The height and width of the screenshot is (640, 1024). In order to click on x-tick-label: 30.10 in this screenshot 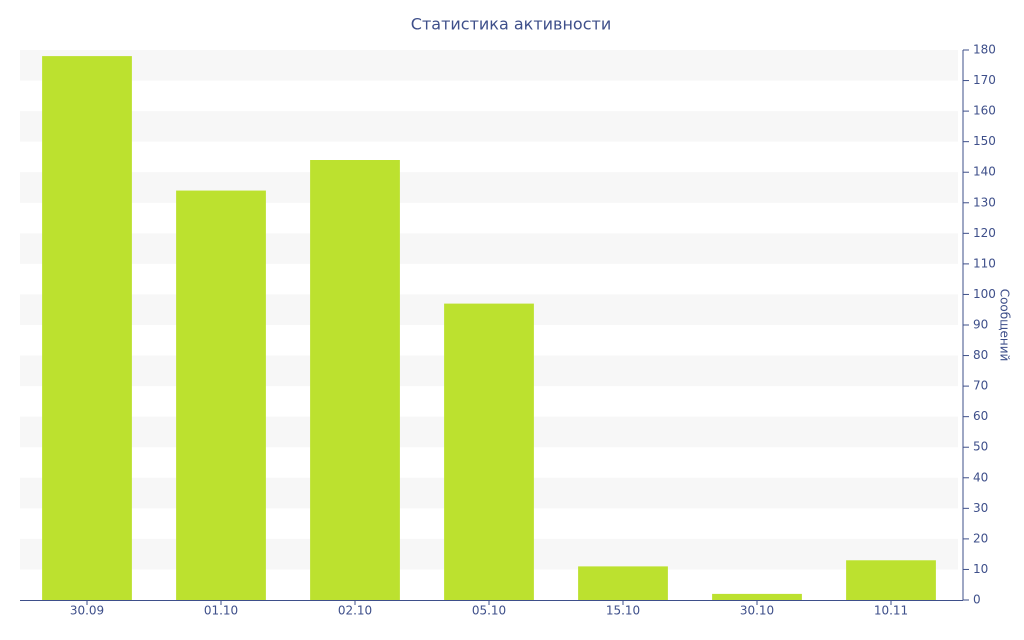, I will do `click(757, 611)`.